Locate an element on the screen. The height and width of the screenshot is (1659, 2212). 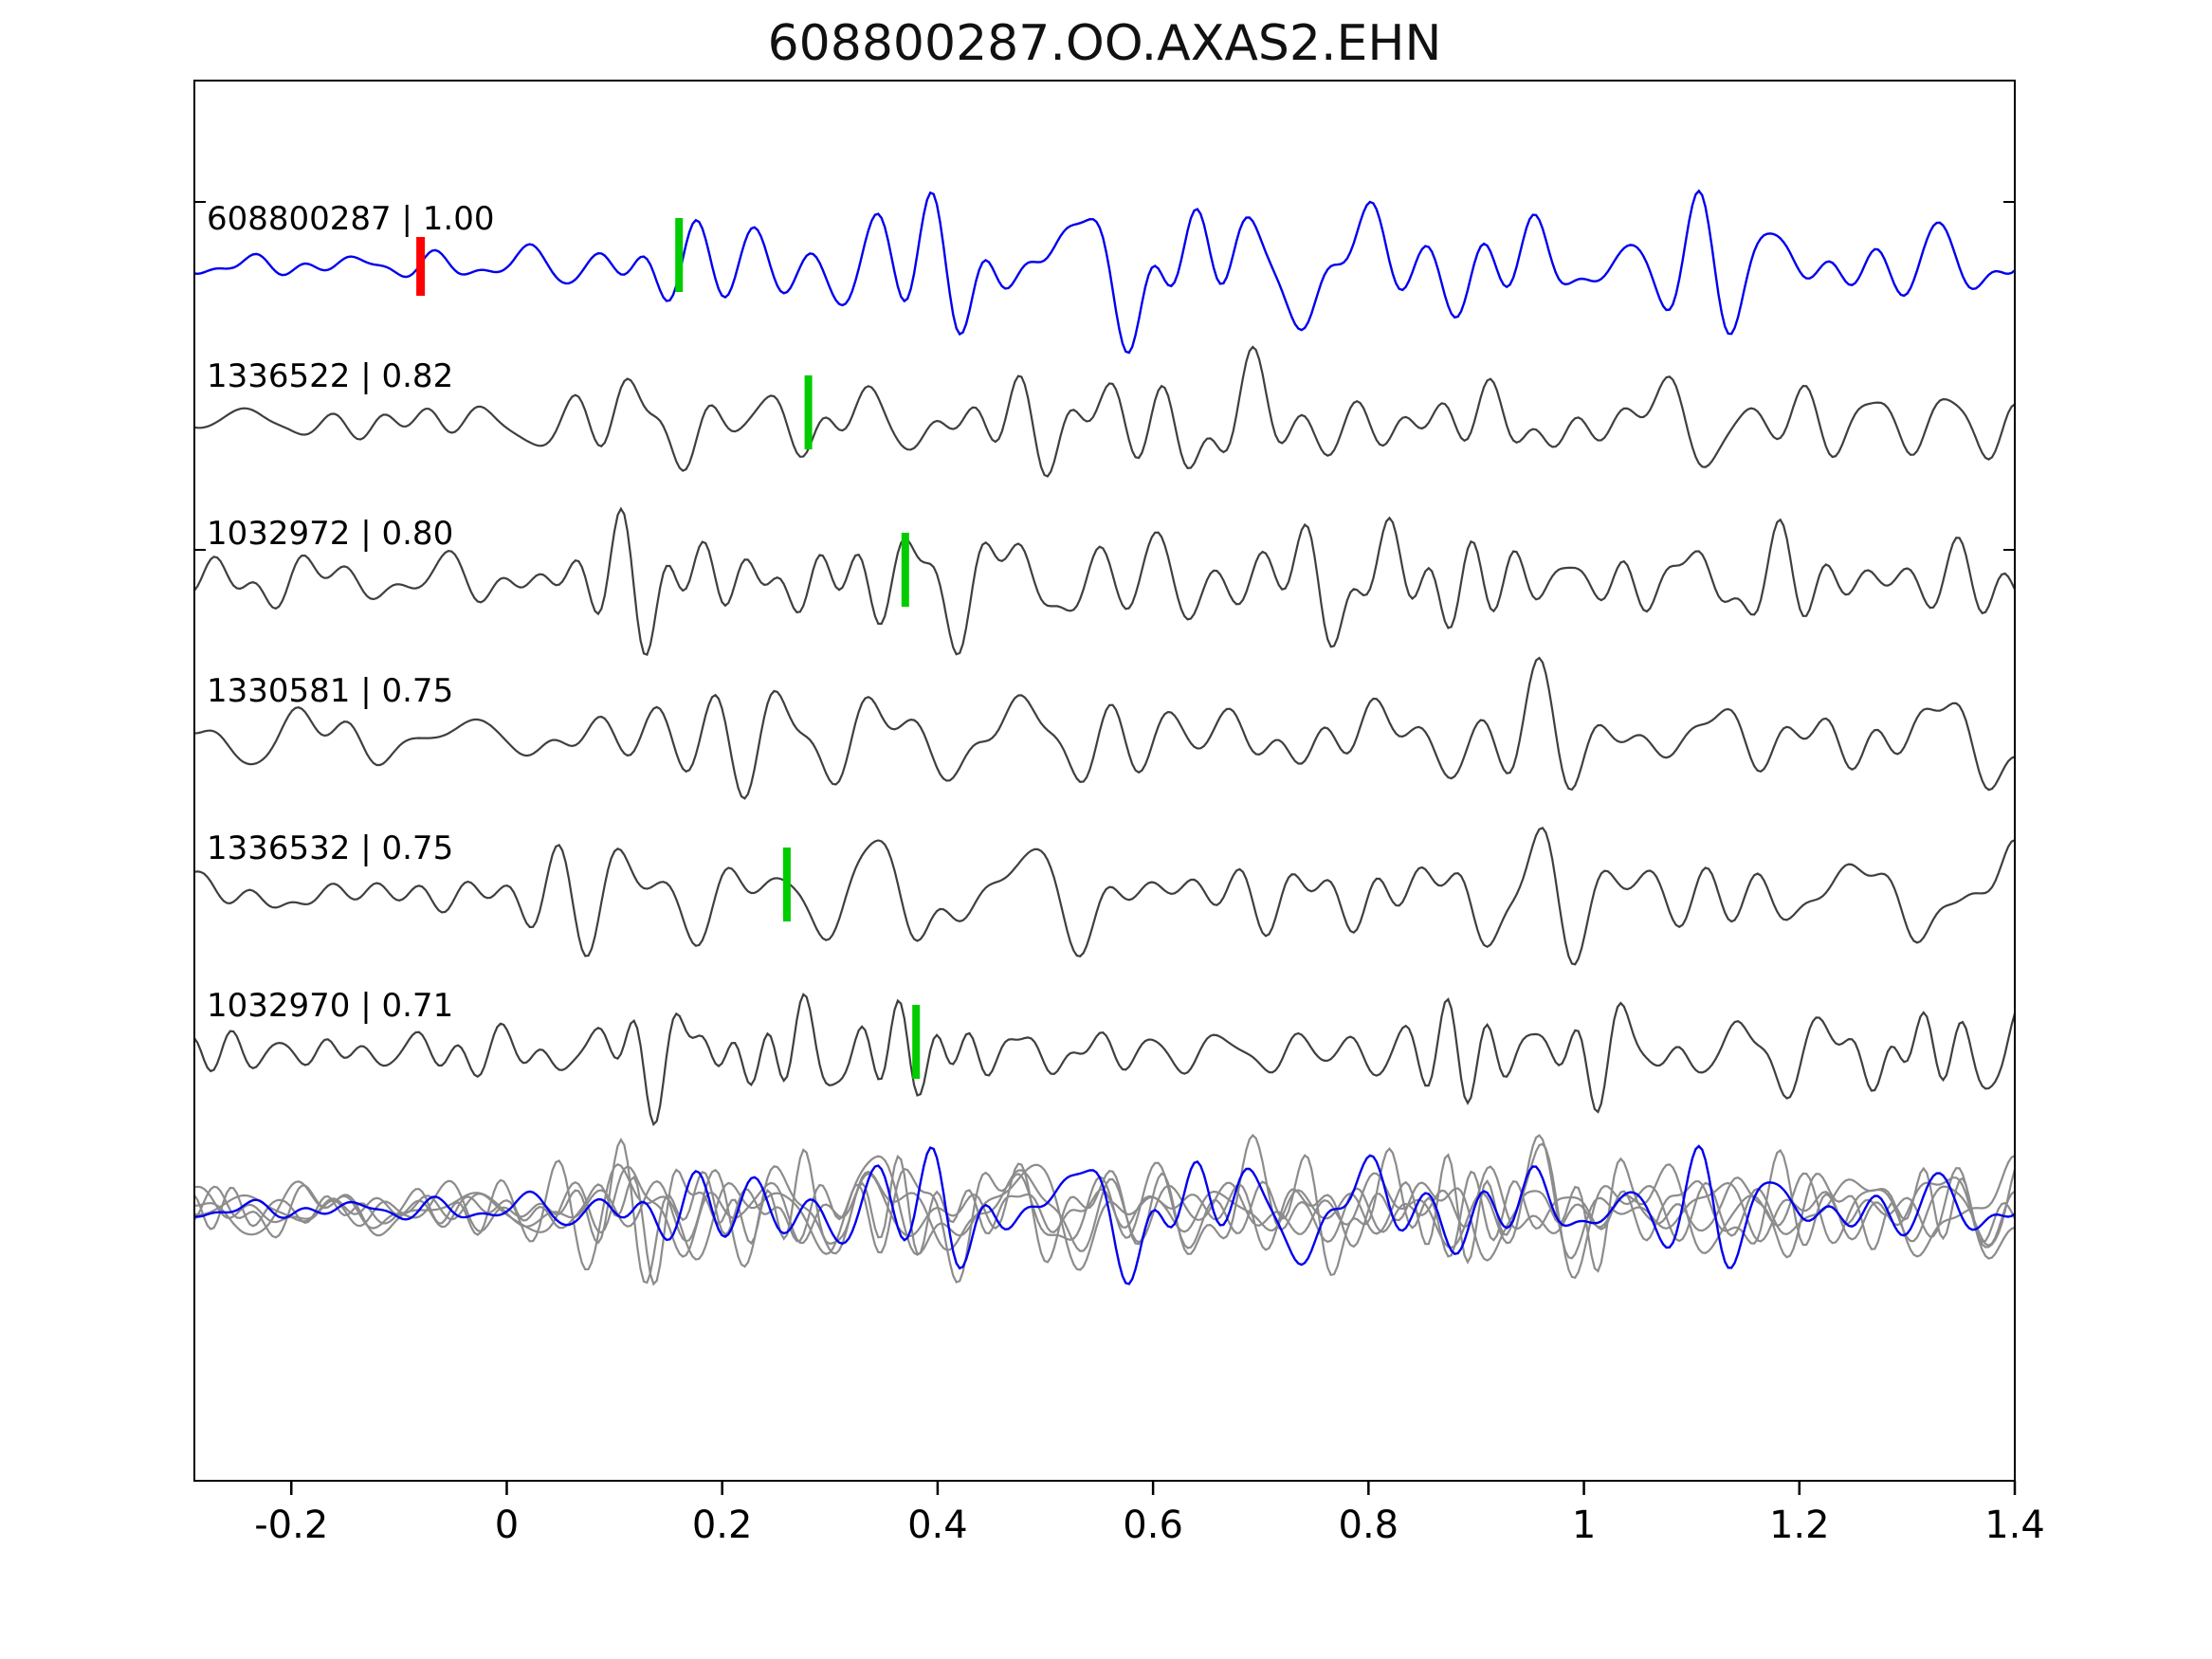
trace-label-1032972: 1032972 | 0.80 is located at coordinates (330, 534).